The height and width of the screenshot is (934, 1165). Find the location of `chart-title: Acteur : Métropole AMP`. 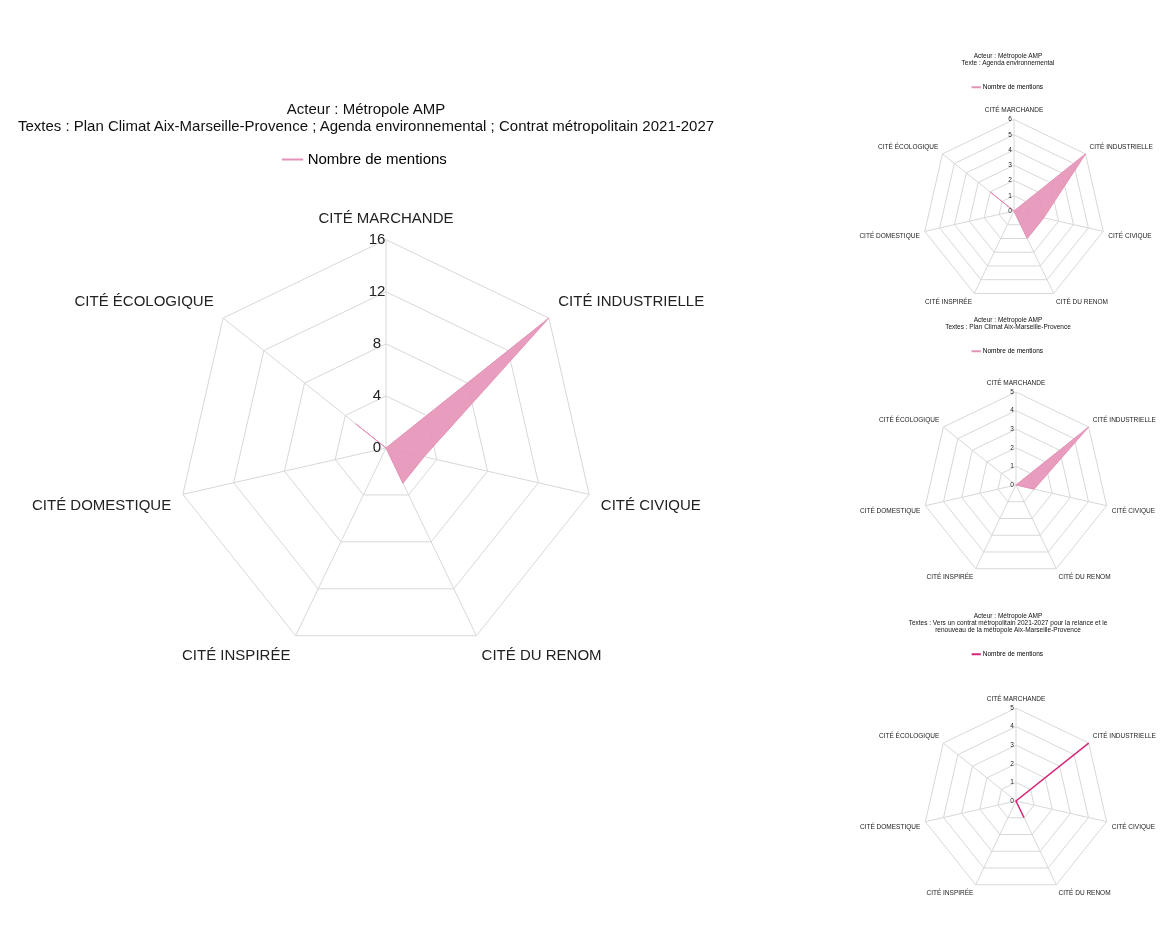

chart-title: Acteur : Métropole AMP is located at coordinates (366, 108).